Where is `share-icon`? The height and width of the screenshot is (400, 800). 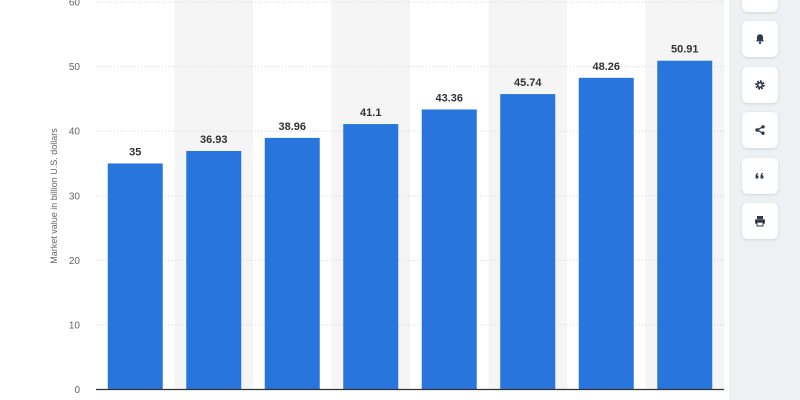 share-icon is located at coordinates (760, 130).